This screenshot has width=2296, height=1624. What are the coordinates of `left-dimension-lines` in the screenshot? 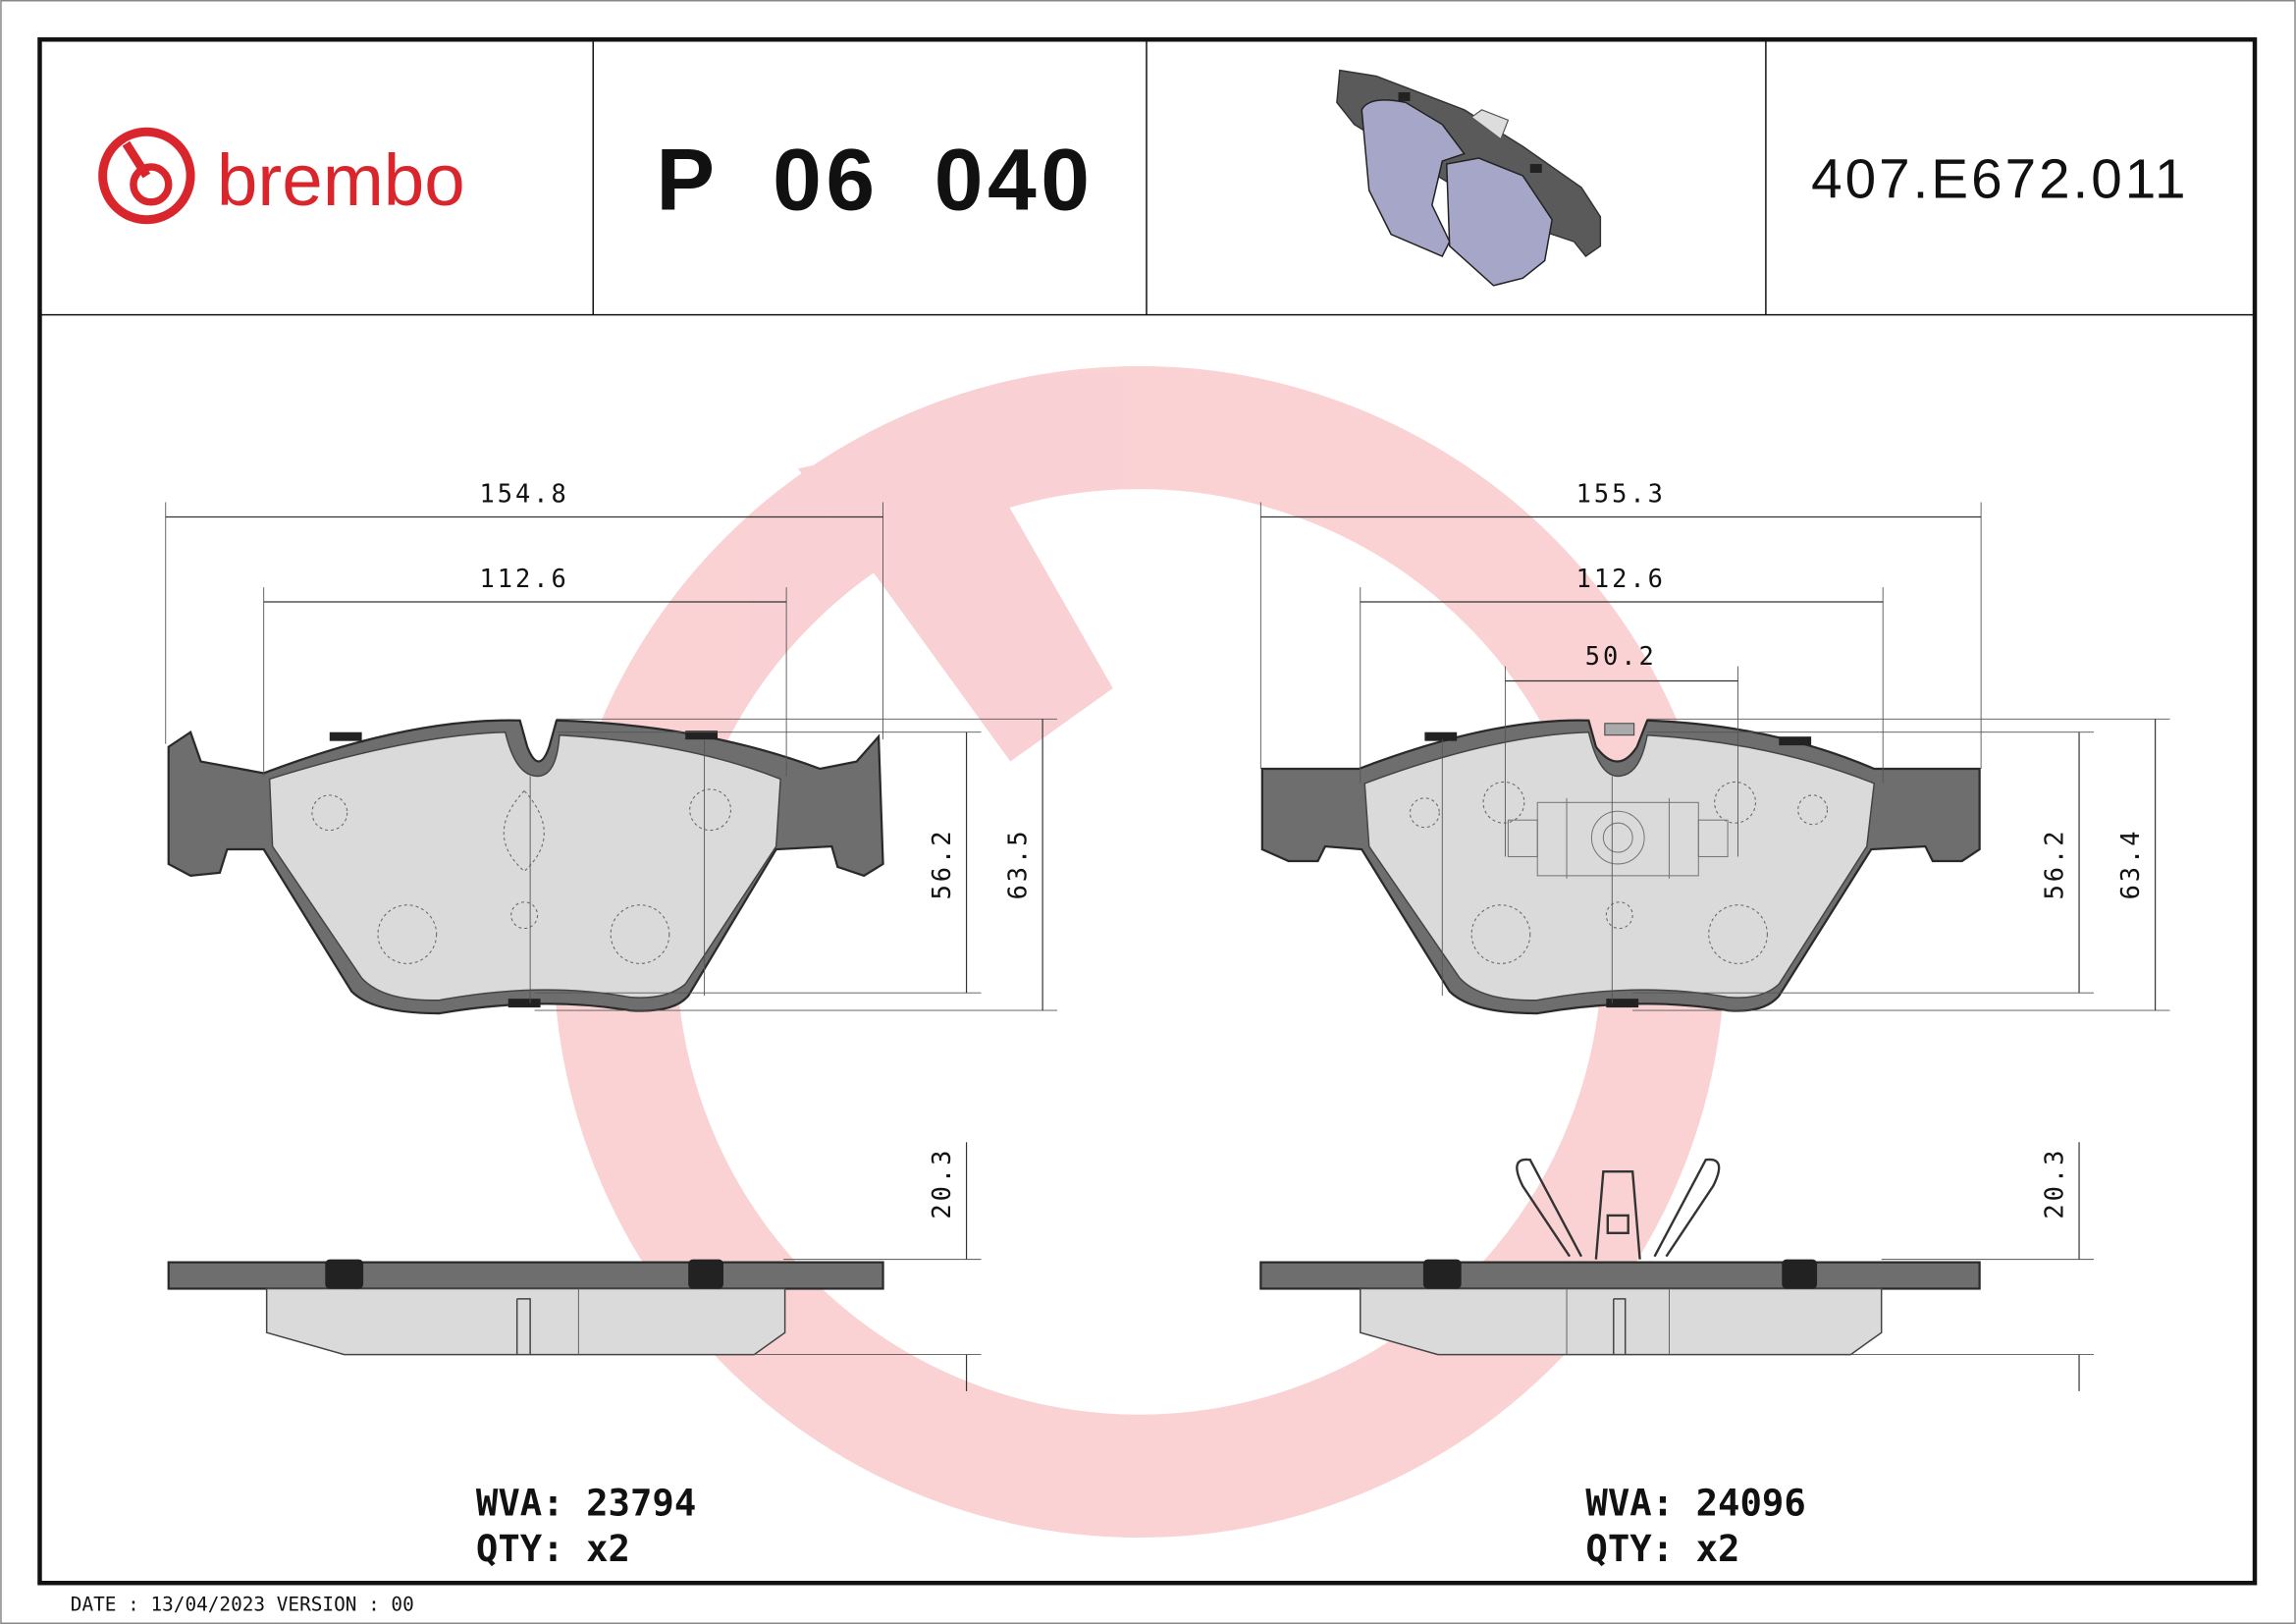 It's located at (611, 756).